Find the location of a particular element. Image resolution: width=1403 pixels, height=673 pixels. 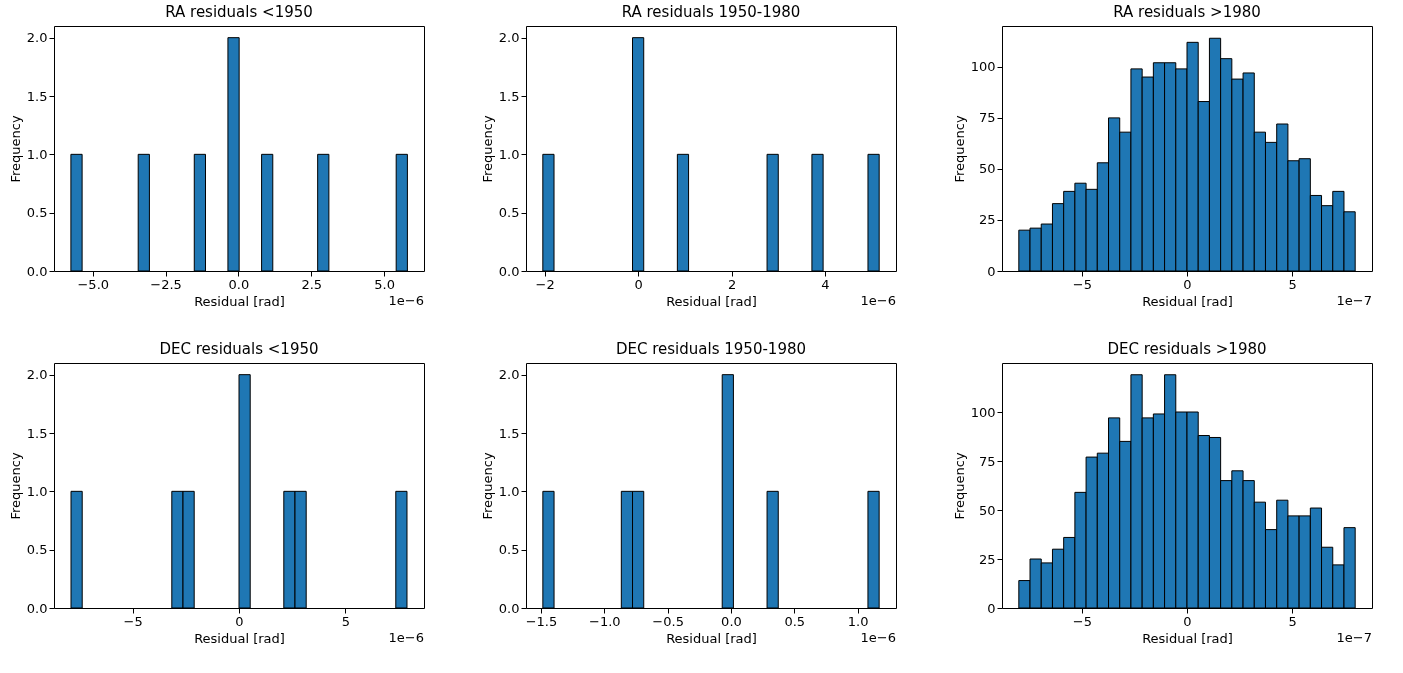

chart-title: DEC residuals 1950-1980 is located at coordinates (711, 349).